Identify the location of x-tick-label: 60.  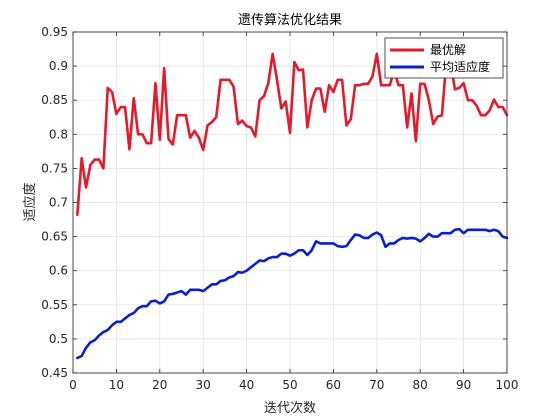
(333, 385).